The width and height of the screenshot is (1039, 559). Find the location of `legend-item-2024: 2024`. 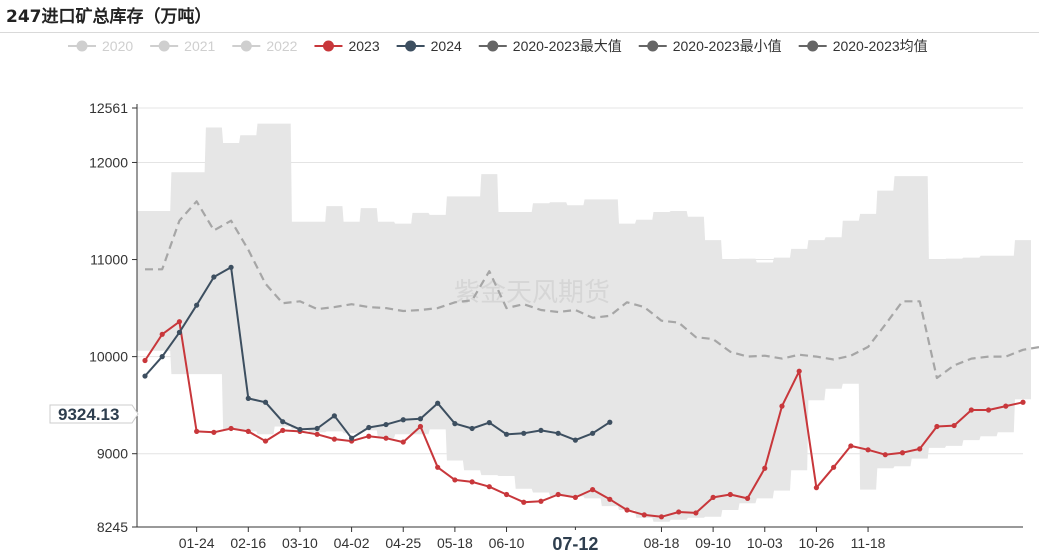

legend-item-2024: 2024 is located at coordinates (429, 46).